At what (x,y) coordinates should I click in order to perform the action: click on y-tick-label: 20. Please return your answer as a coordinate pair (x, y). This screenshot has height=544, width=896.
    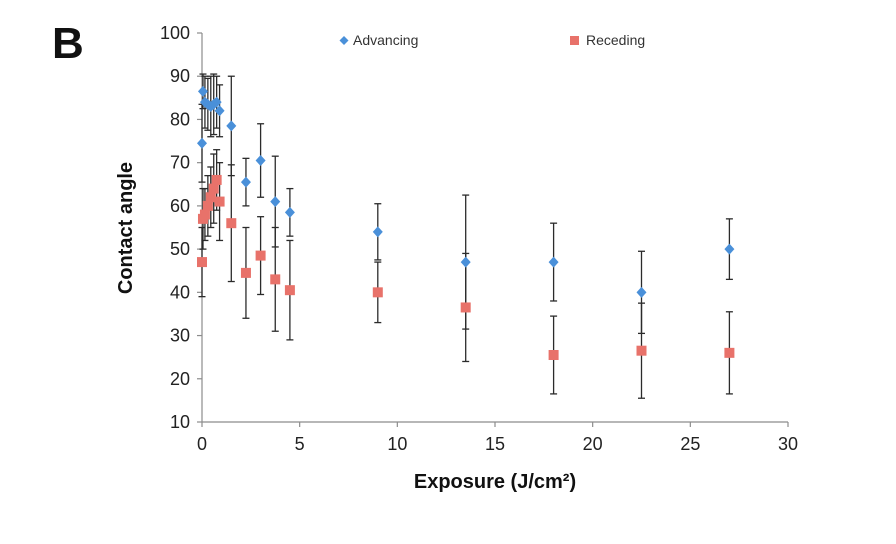
    Looking at the image, I should click on (180, 379).